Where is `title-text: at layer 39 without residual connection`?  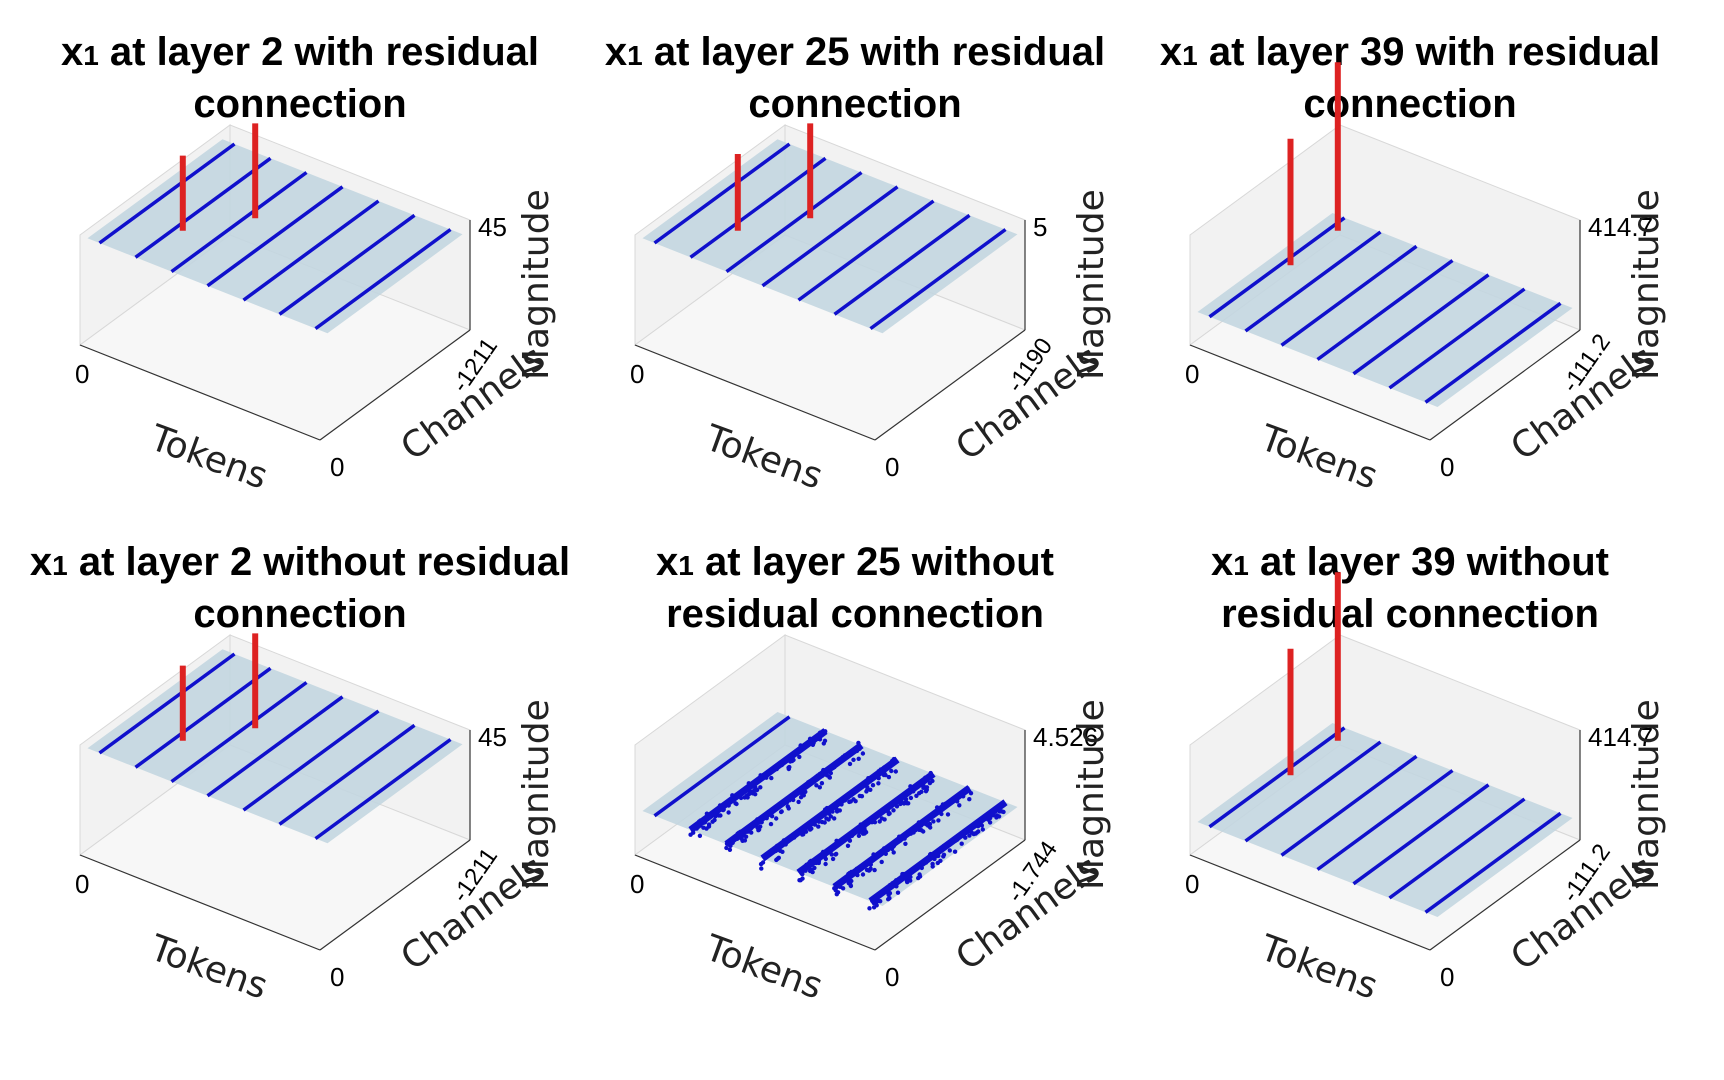 title-text: at layer 39 without residual connection is located at coordinates (1415, 588).